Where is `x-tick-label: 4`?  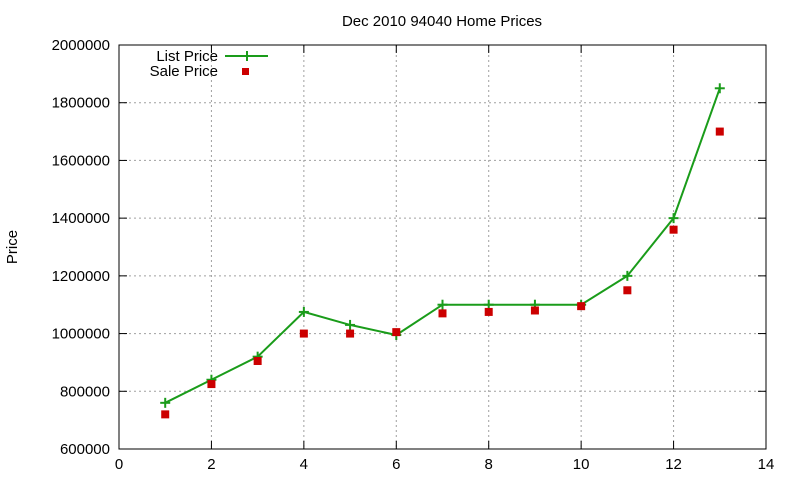
x-tick-label: 4 is located at coordinates (304, 464).